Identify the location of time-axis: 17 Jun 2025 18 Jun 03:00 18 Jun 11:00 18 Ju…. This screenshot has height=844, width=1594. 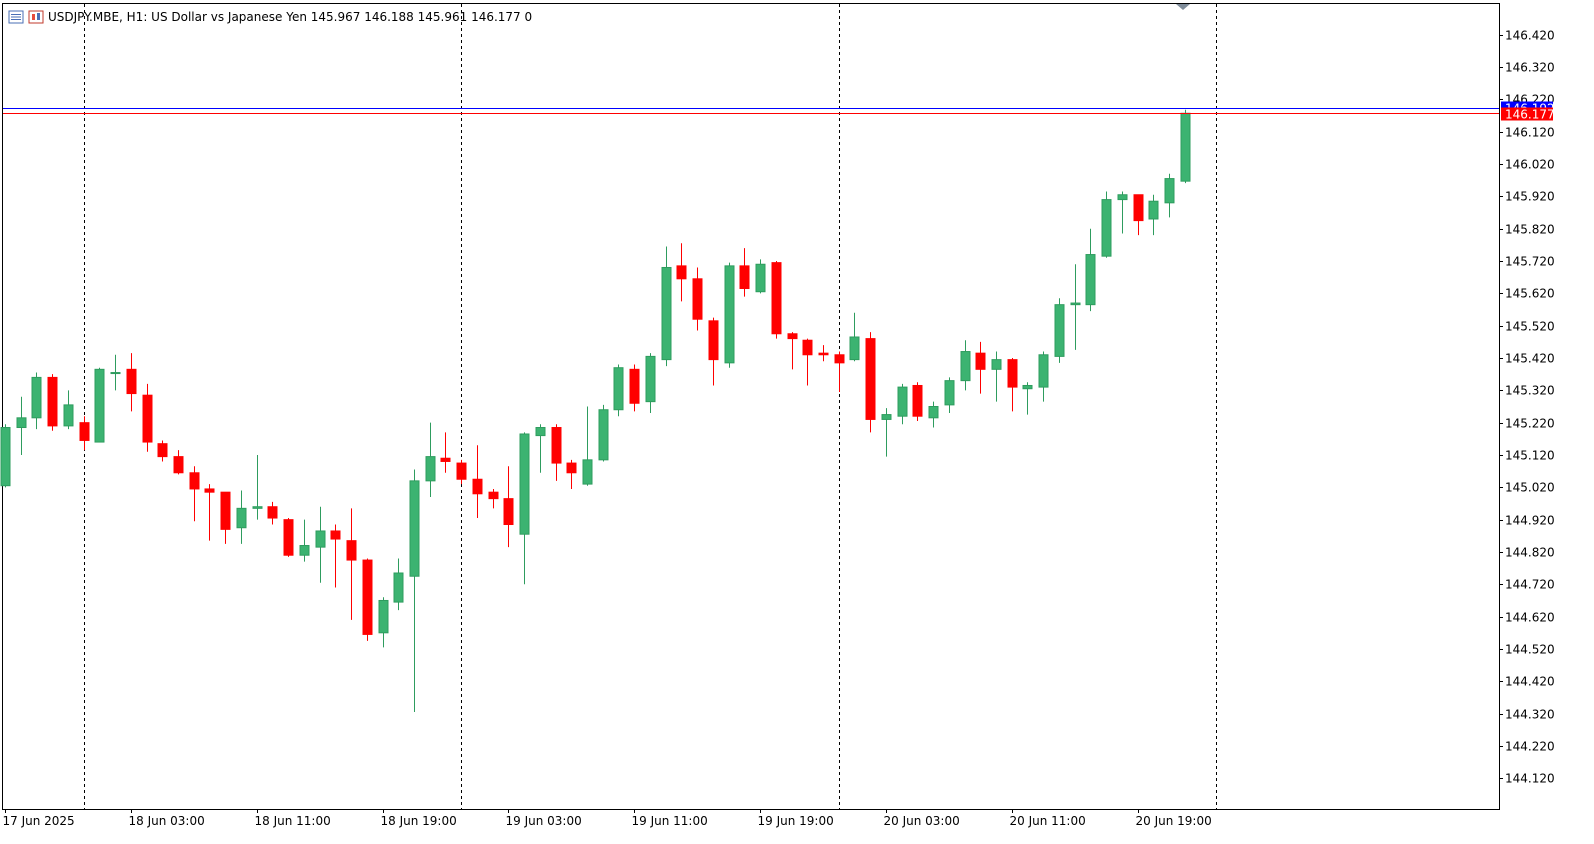
(607, 818).